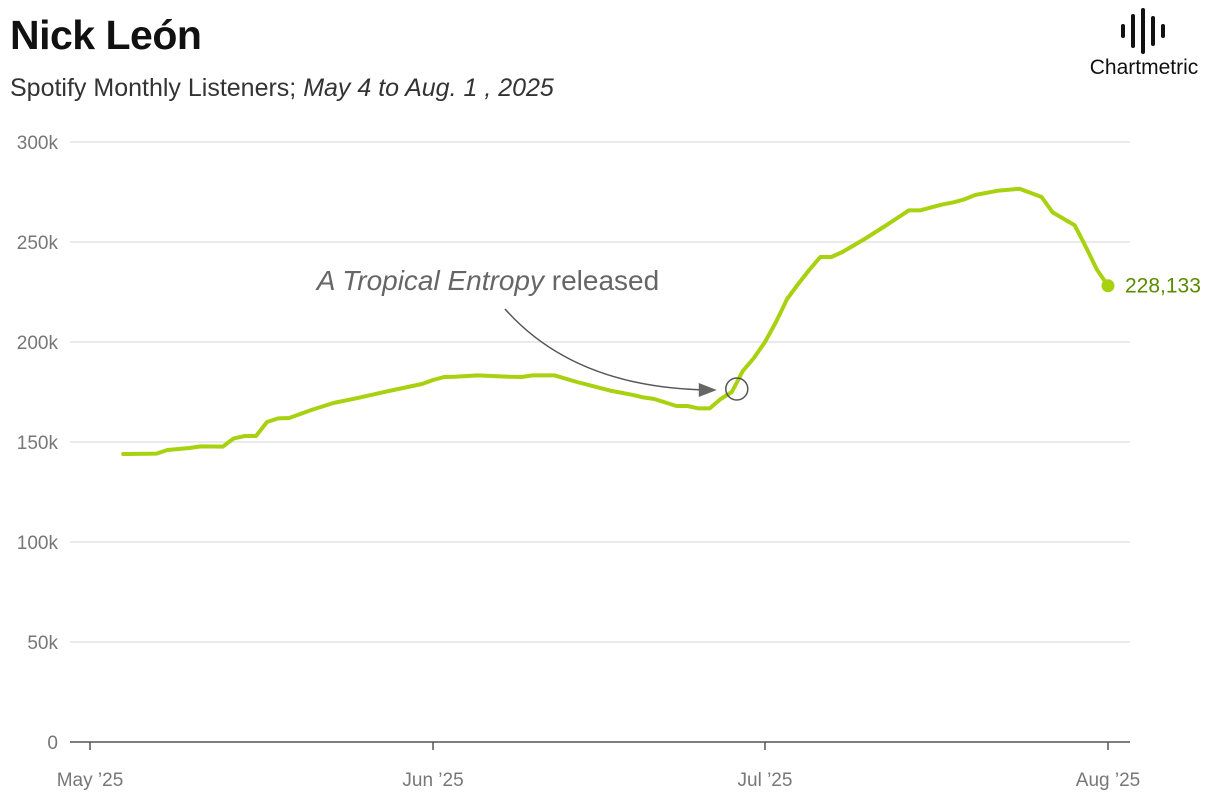  I want to click on y-axis: 0 50k 100k 150k 200k 250k 300k, so click(38, 443).